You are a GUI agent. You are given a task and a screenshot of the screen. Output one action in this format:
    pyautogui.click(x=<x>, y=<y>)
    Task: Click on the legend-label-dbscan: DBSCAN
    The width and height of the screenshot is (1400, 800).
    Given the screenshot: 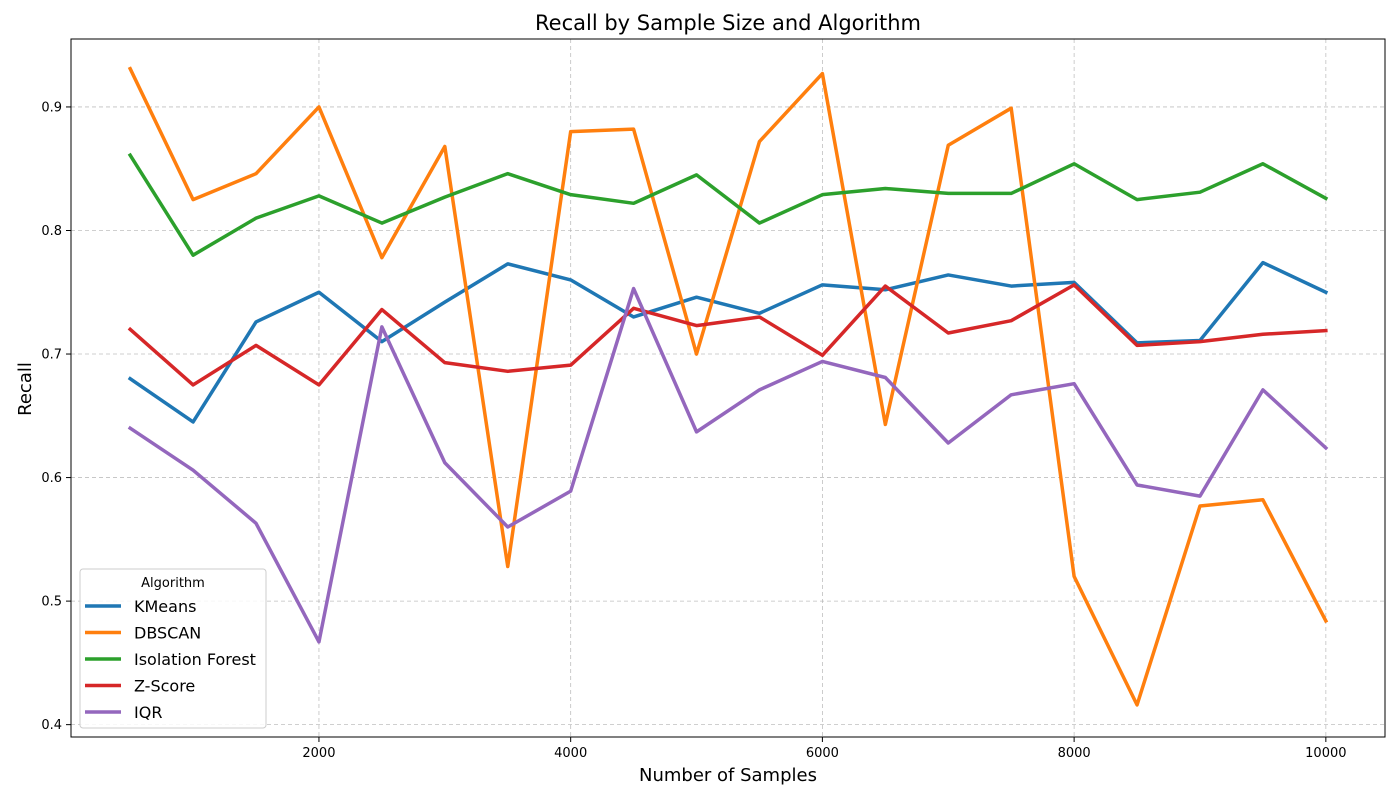 What is the action you would take?
    pyautogui.click(x=167, y=633)
    